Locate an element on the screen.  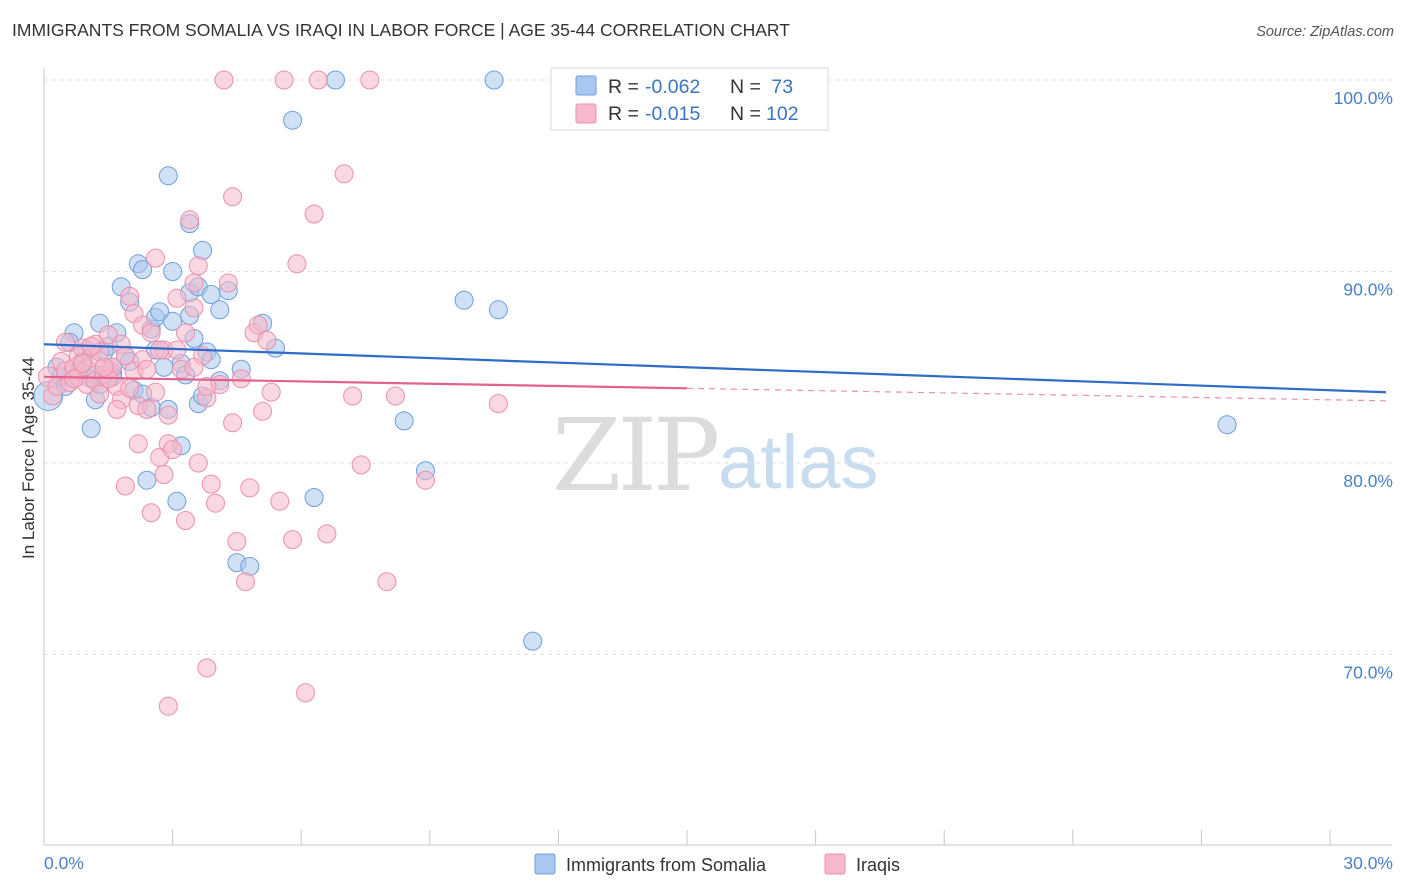
iraqi-trend-line is located at coordinates (365, 382).